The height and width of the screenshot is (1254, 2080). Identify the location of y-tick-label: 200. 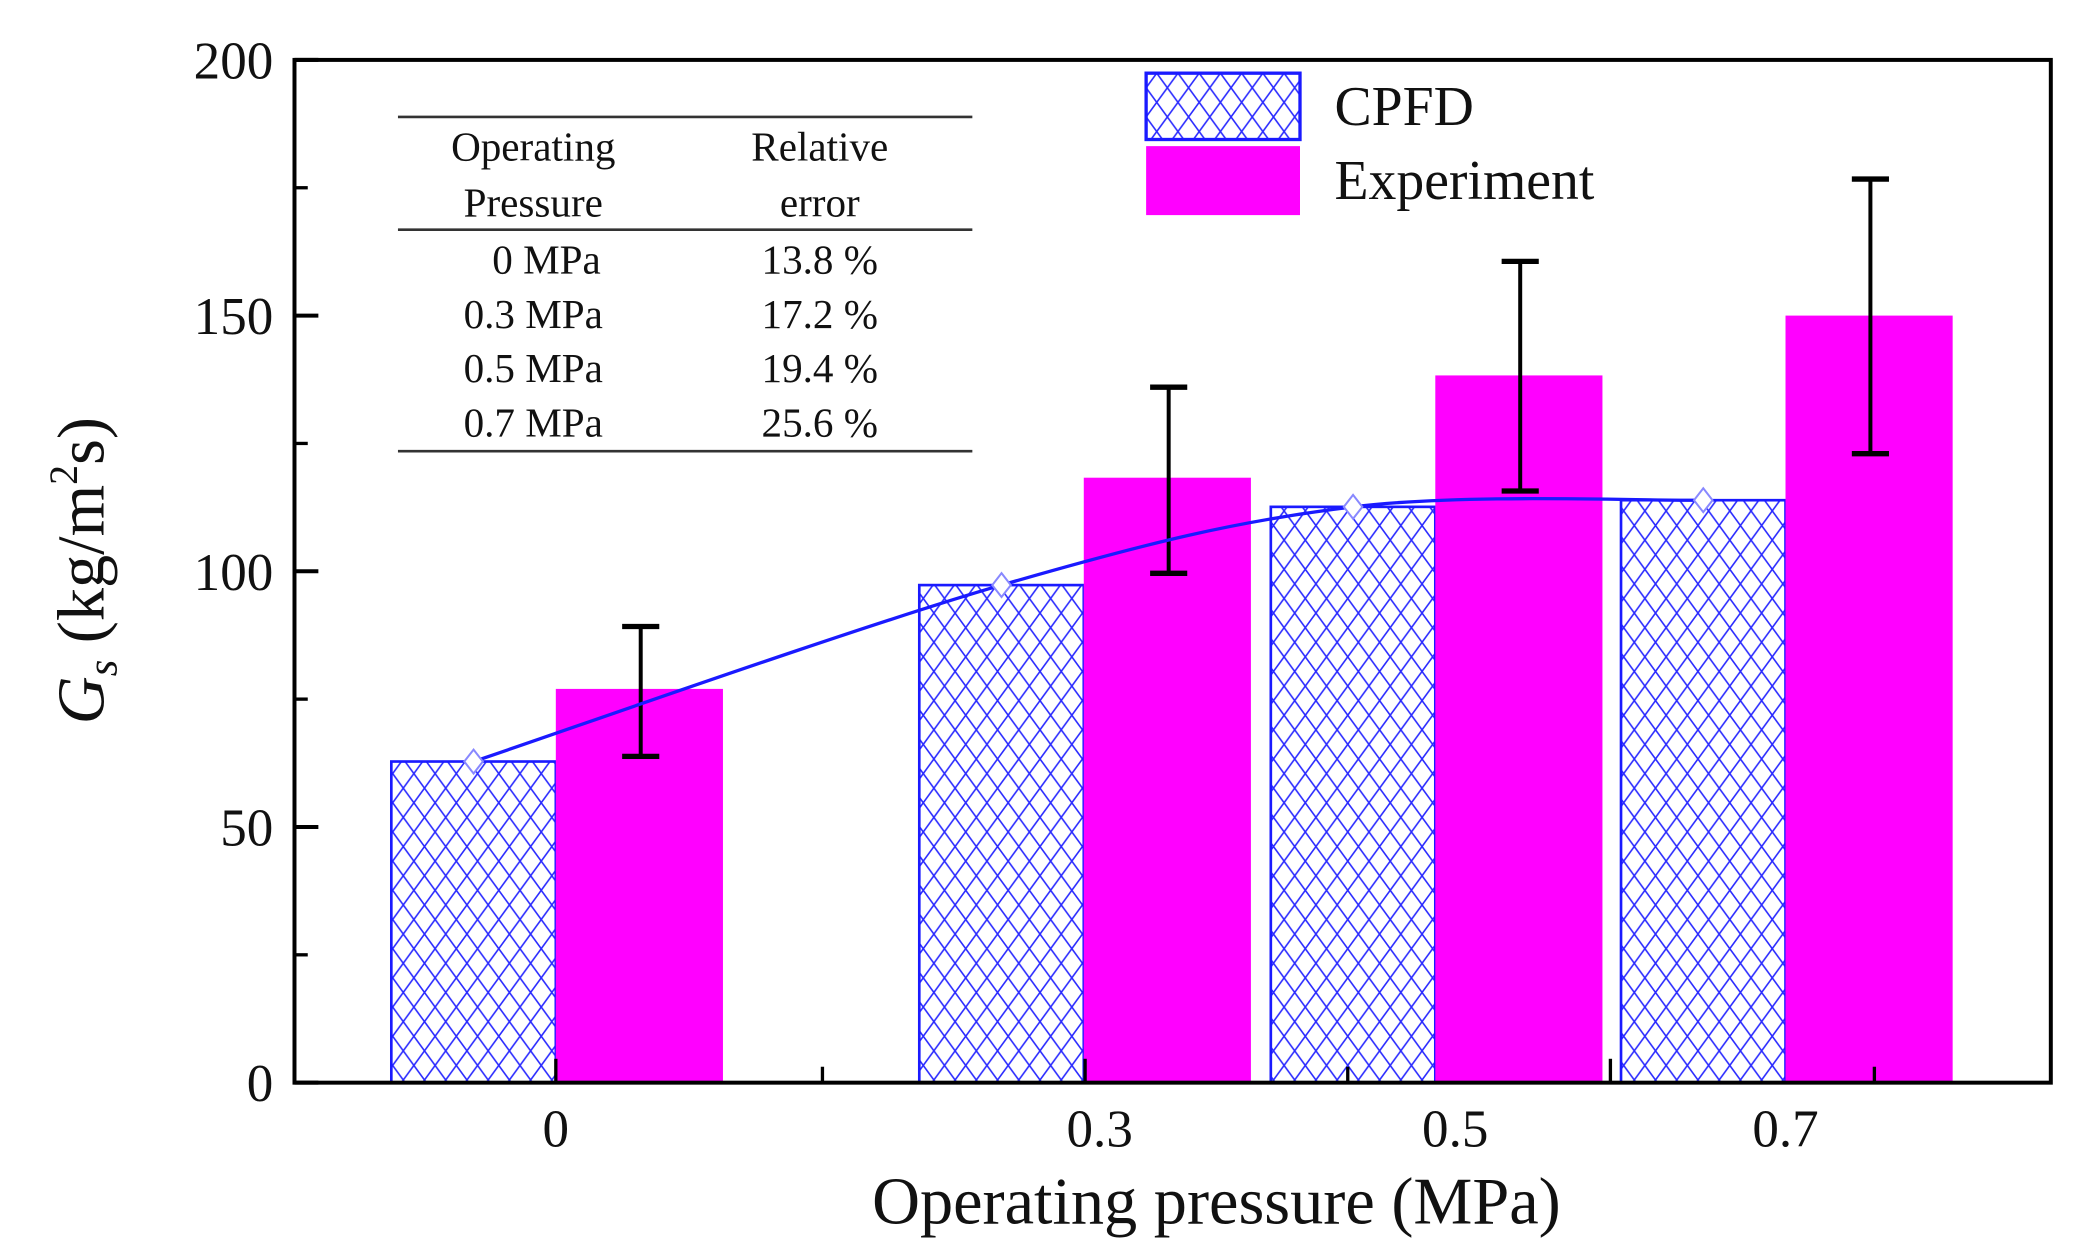
(234, 61).